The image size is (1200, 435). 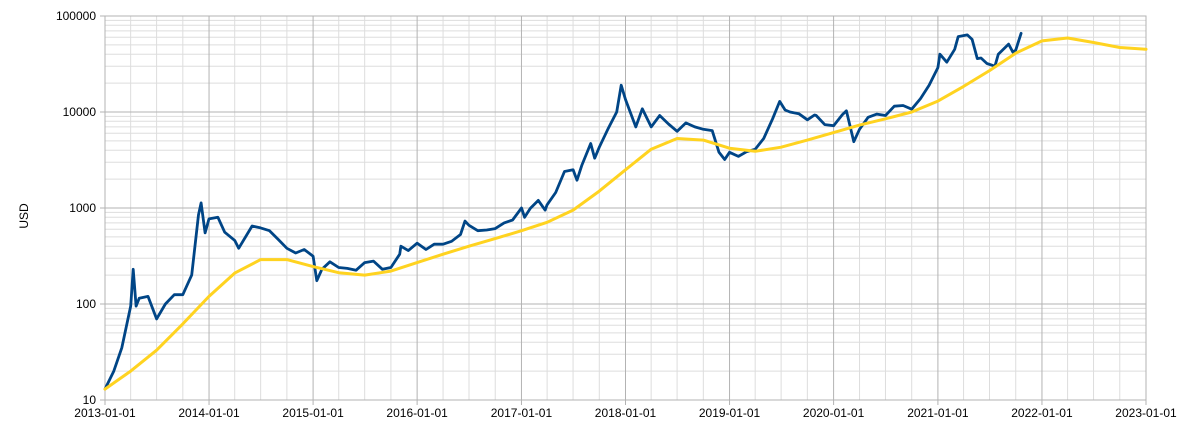 What do you see at coordinates (938, 413) in the screenshot?
I see `x-tick-label: 2021-01-01` at bounding box center [938, 413].